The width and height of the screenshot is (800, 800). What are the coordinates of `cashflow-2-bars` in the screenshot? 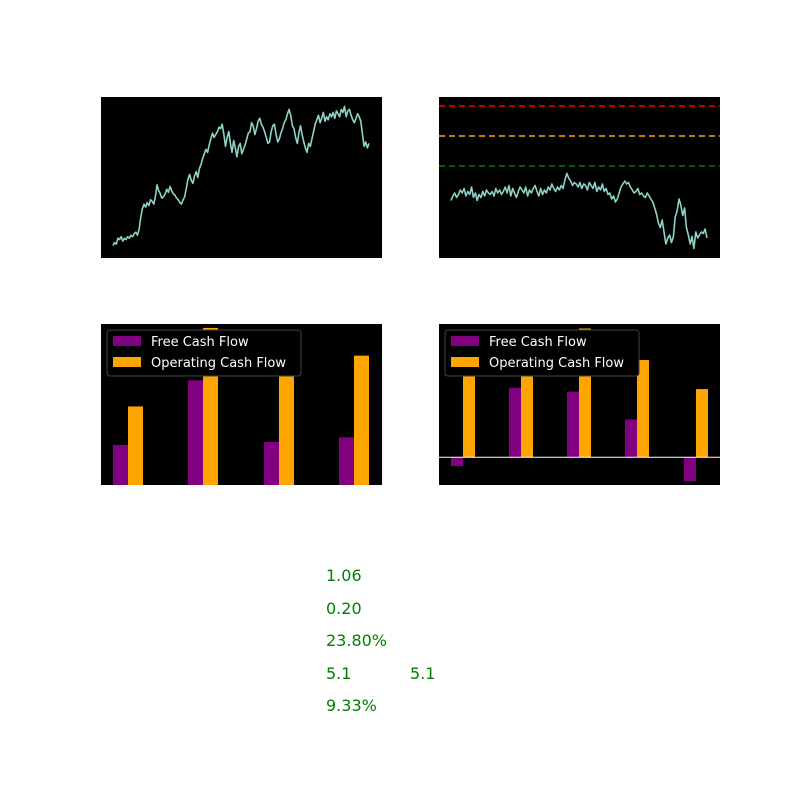 It's located at (579, 405).